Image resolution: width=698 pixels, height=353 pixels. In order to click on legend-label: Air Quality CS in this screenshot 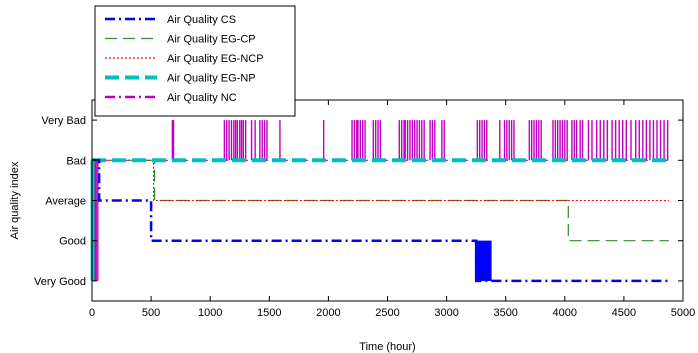, I will do `click(201, 20)`.